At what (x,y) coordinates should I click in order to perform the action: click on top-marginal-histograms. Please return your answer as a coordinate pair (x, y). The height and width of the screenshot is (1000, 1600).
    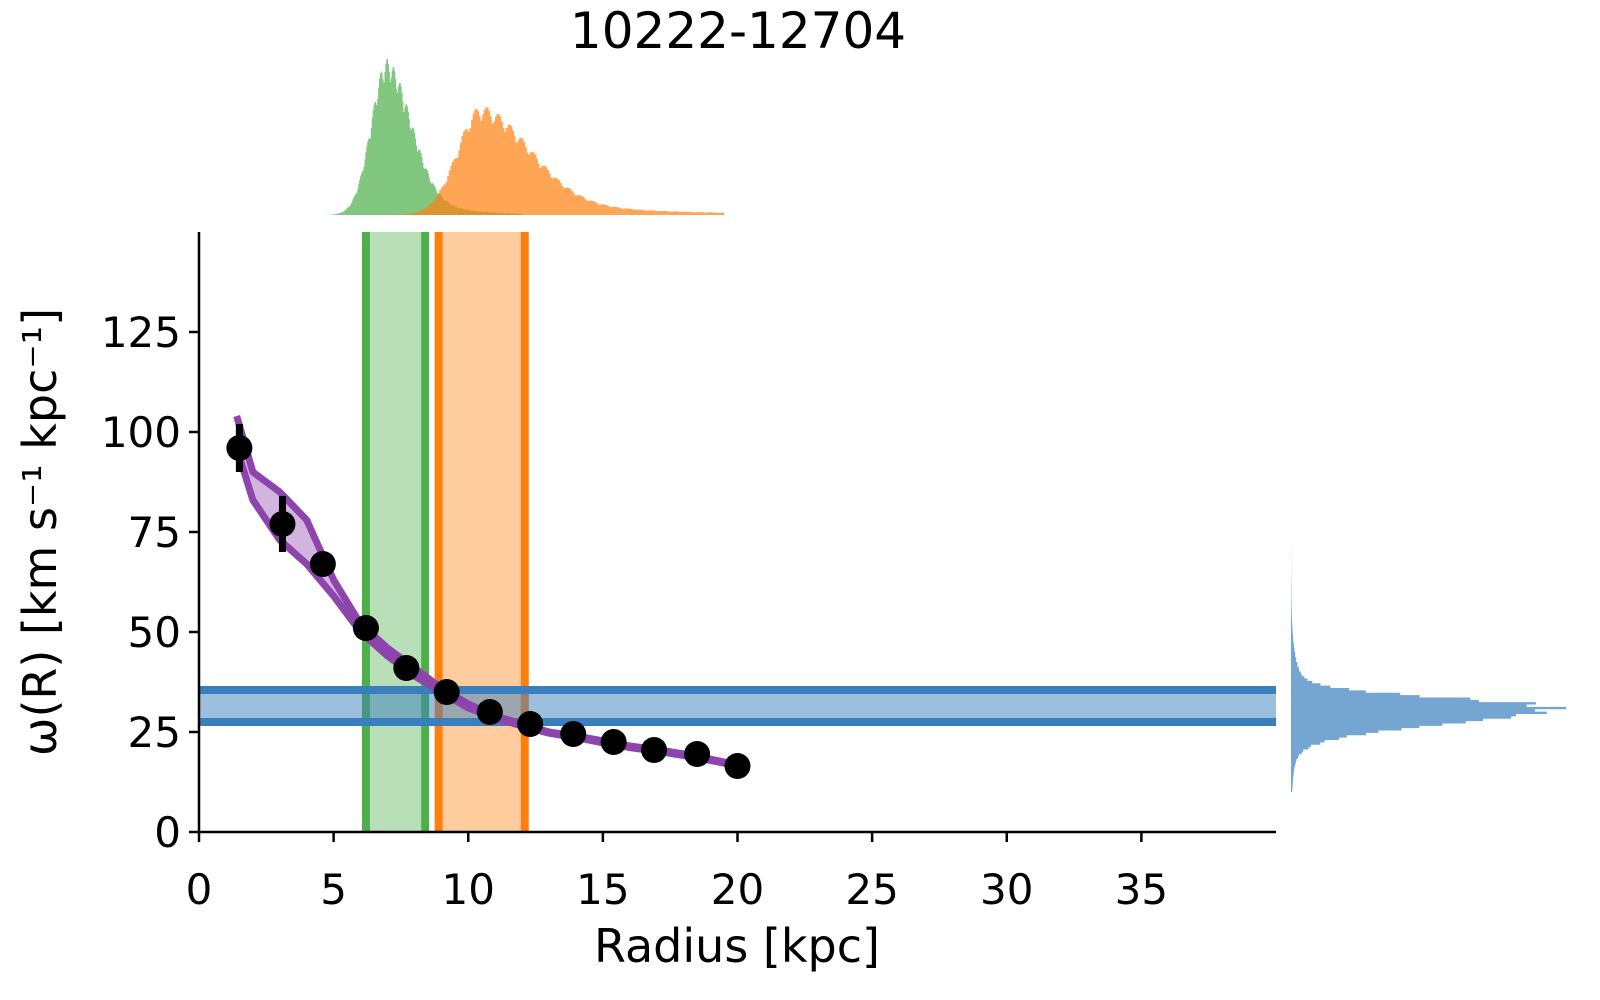
    Looking at the image, I should click on (523, 137).